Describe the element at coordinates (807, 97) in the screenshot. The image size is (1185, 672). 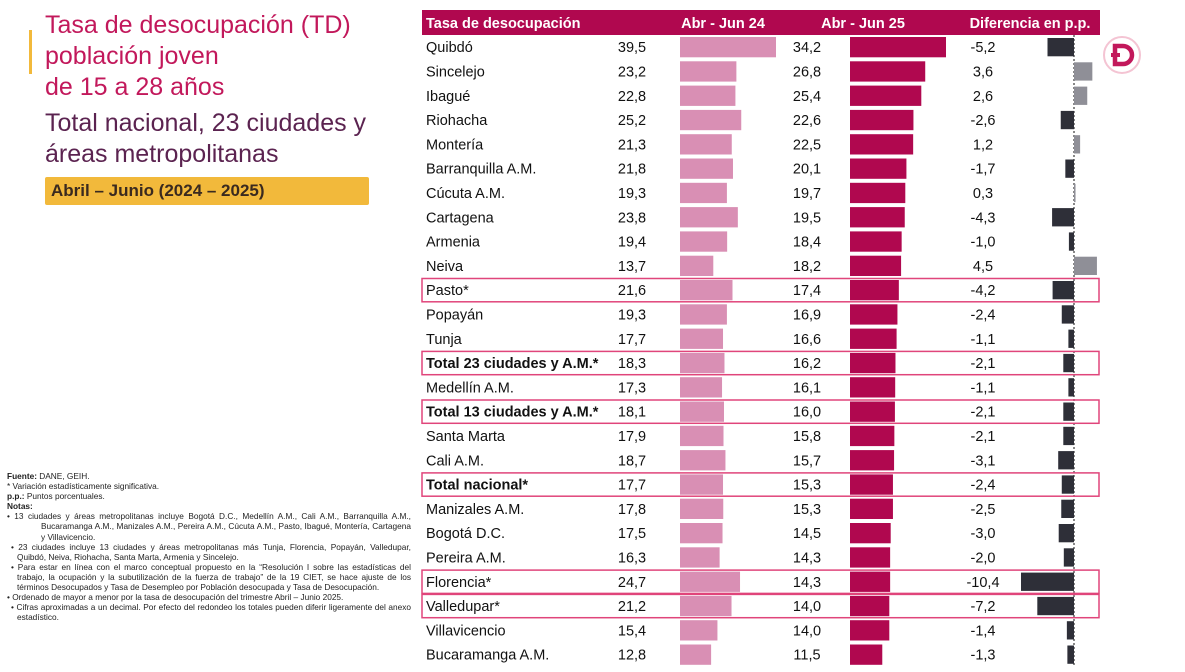
I see `value-label-2025: 25,4` at that location.